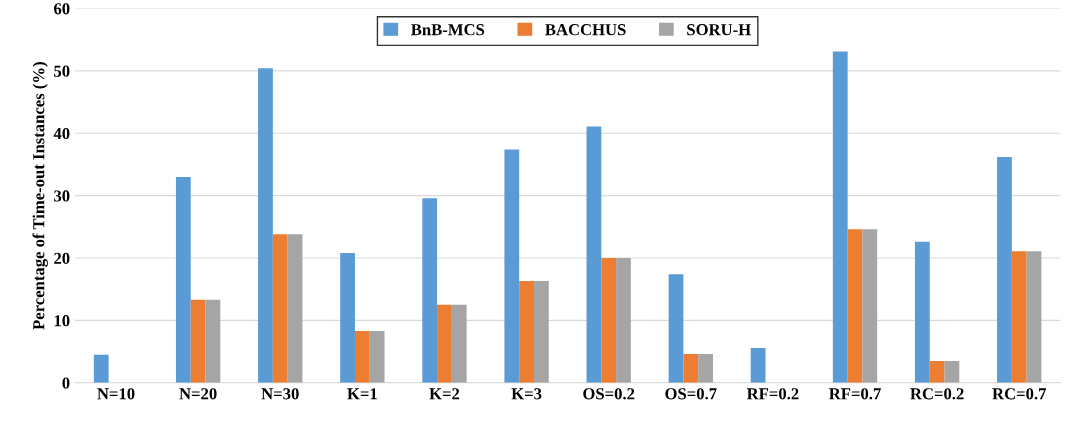 This screenshot has height=423, width=1071. I want to click on x-tick-label: K=2, so click(444, 394).